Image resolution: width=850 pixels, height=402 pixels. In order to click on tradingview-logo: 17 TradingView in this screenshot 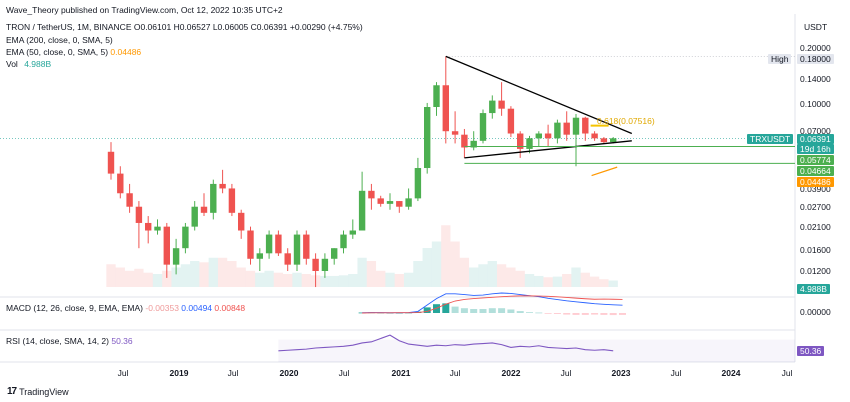, I will do `click(38, 391)`.